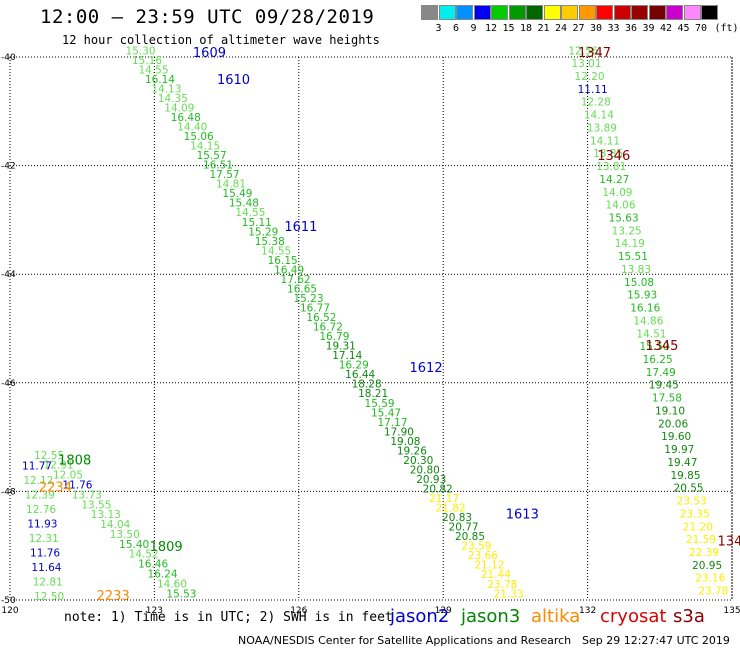 The image size is (740, 650). I want to click on wave-height-label: 15.50, so click(655, 347).